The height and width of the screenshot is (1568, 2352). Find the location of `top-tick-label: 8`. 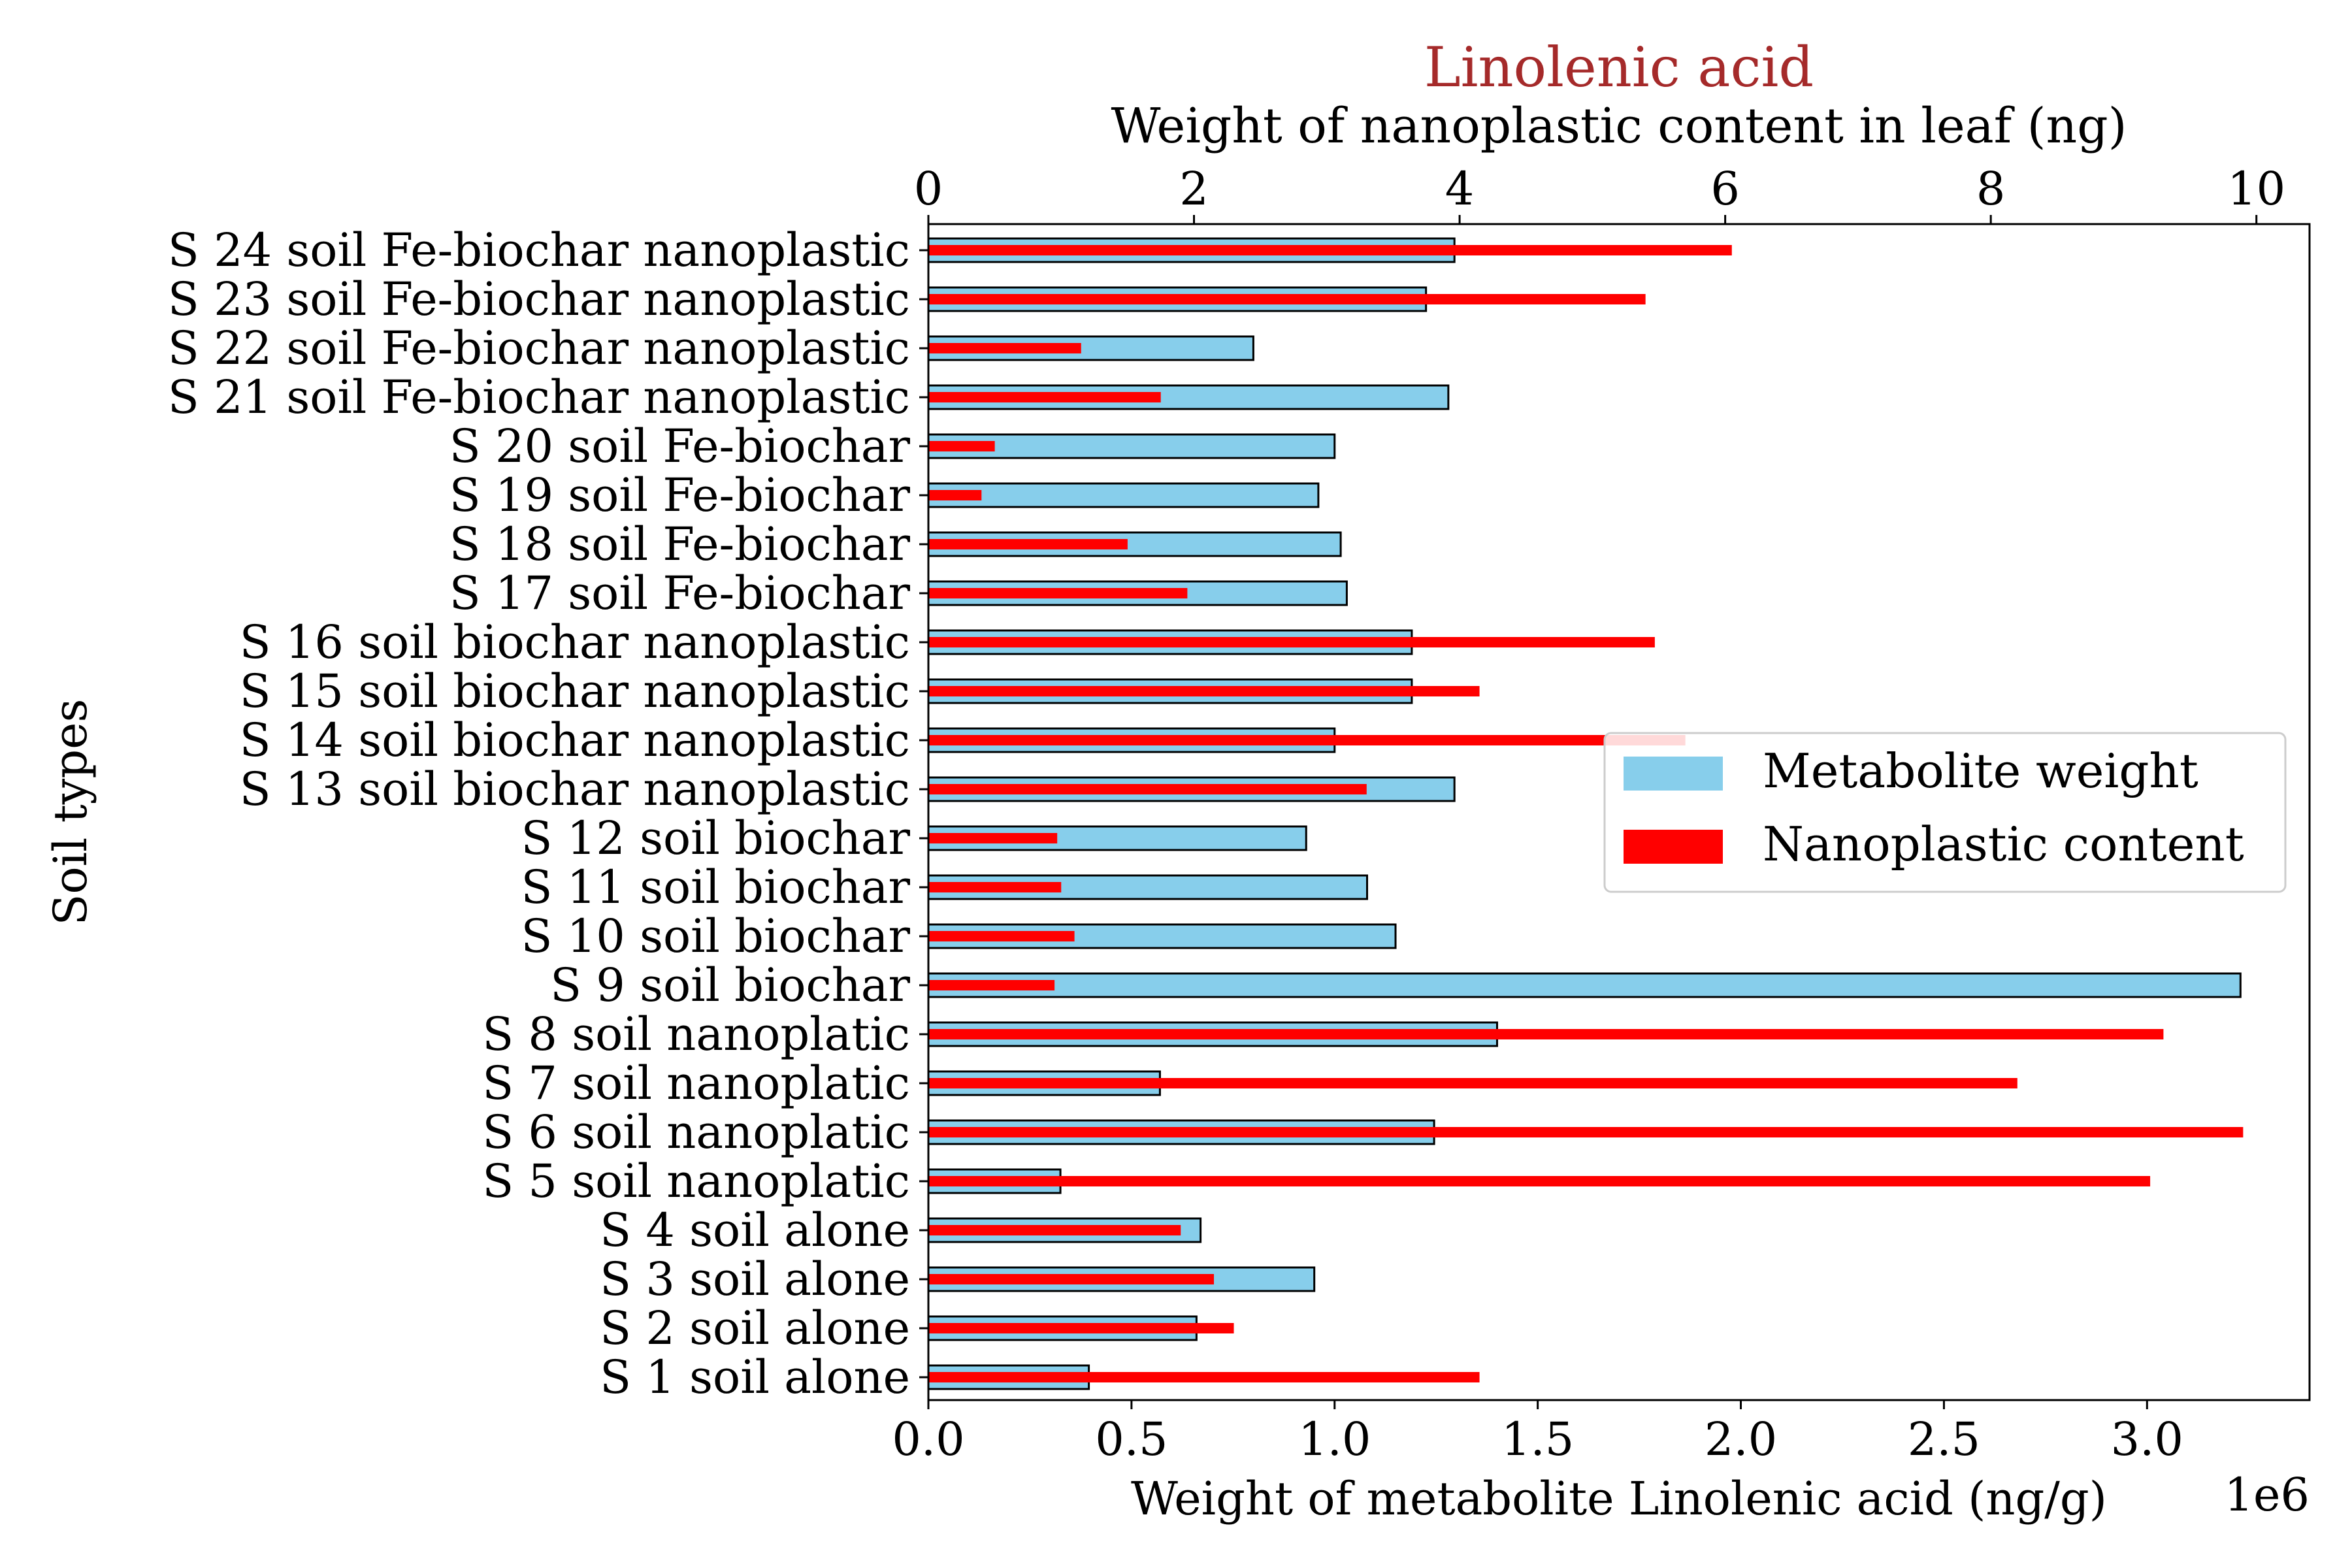

top-tick-label: 8 is located at coordinates (1991, 189).